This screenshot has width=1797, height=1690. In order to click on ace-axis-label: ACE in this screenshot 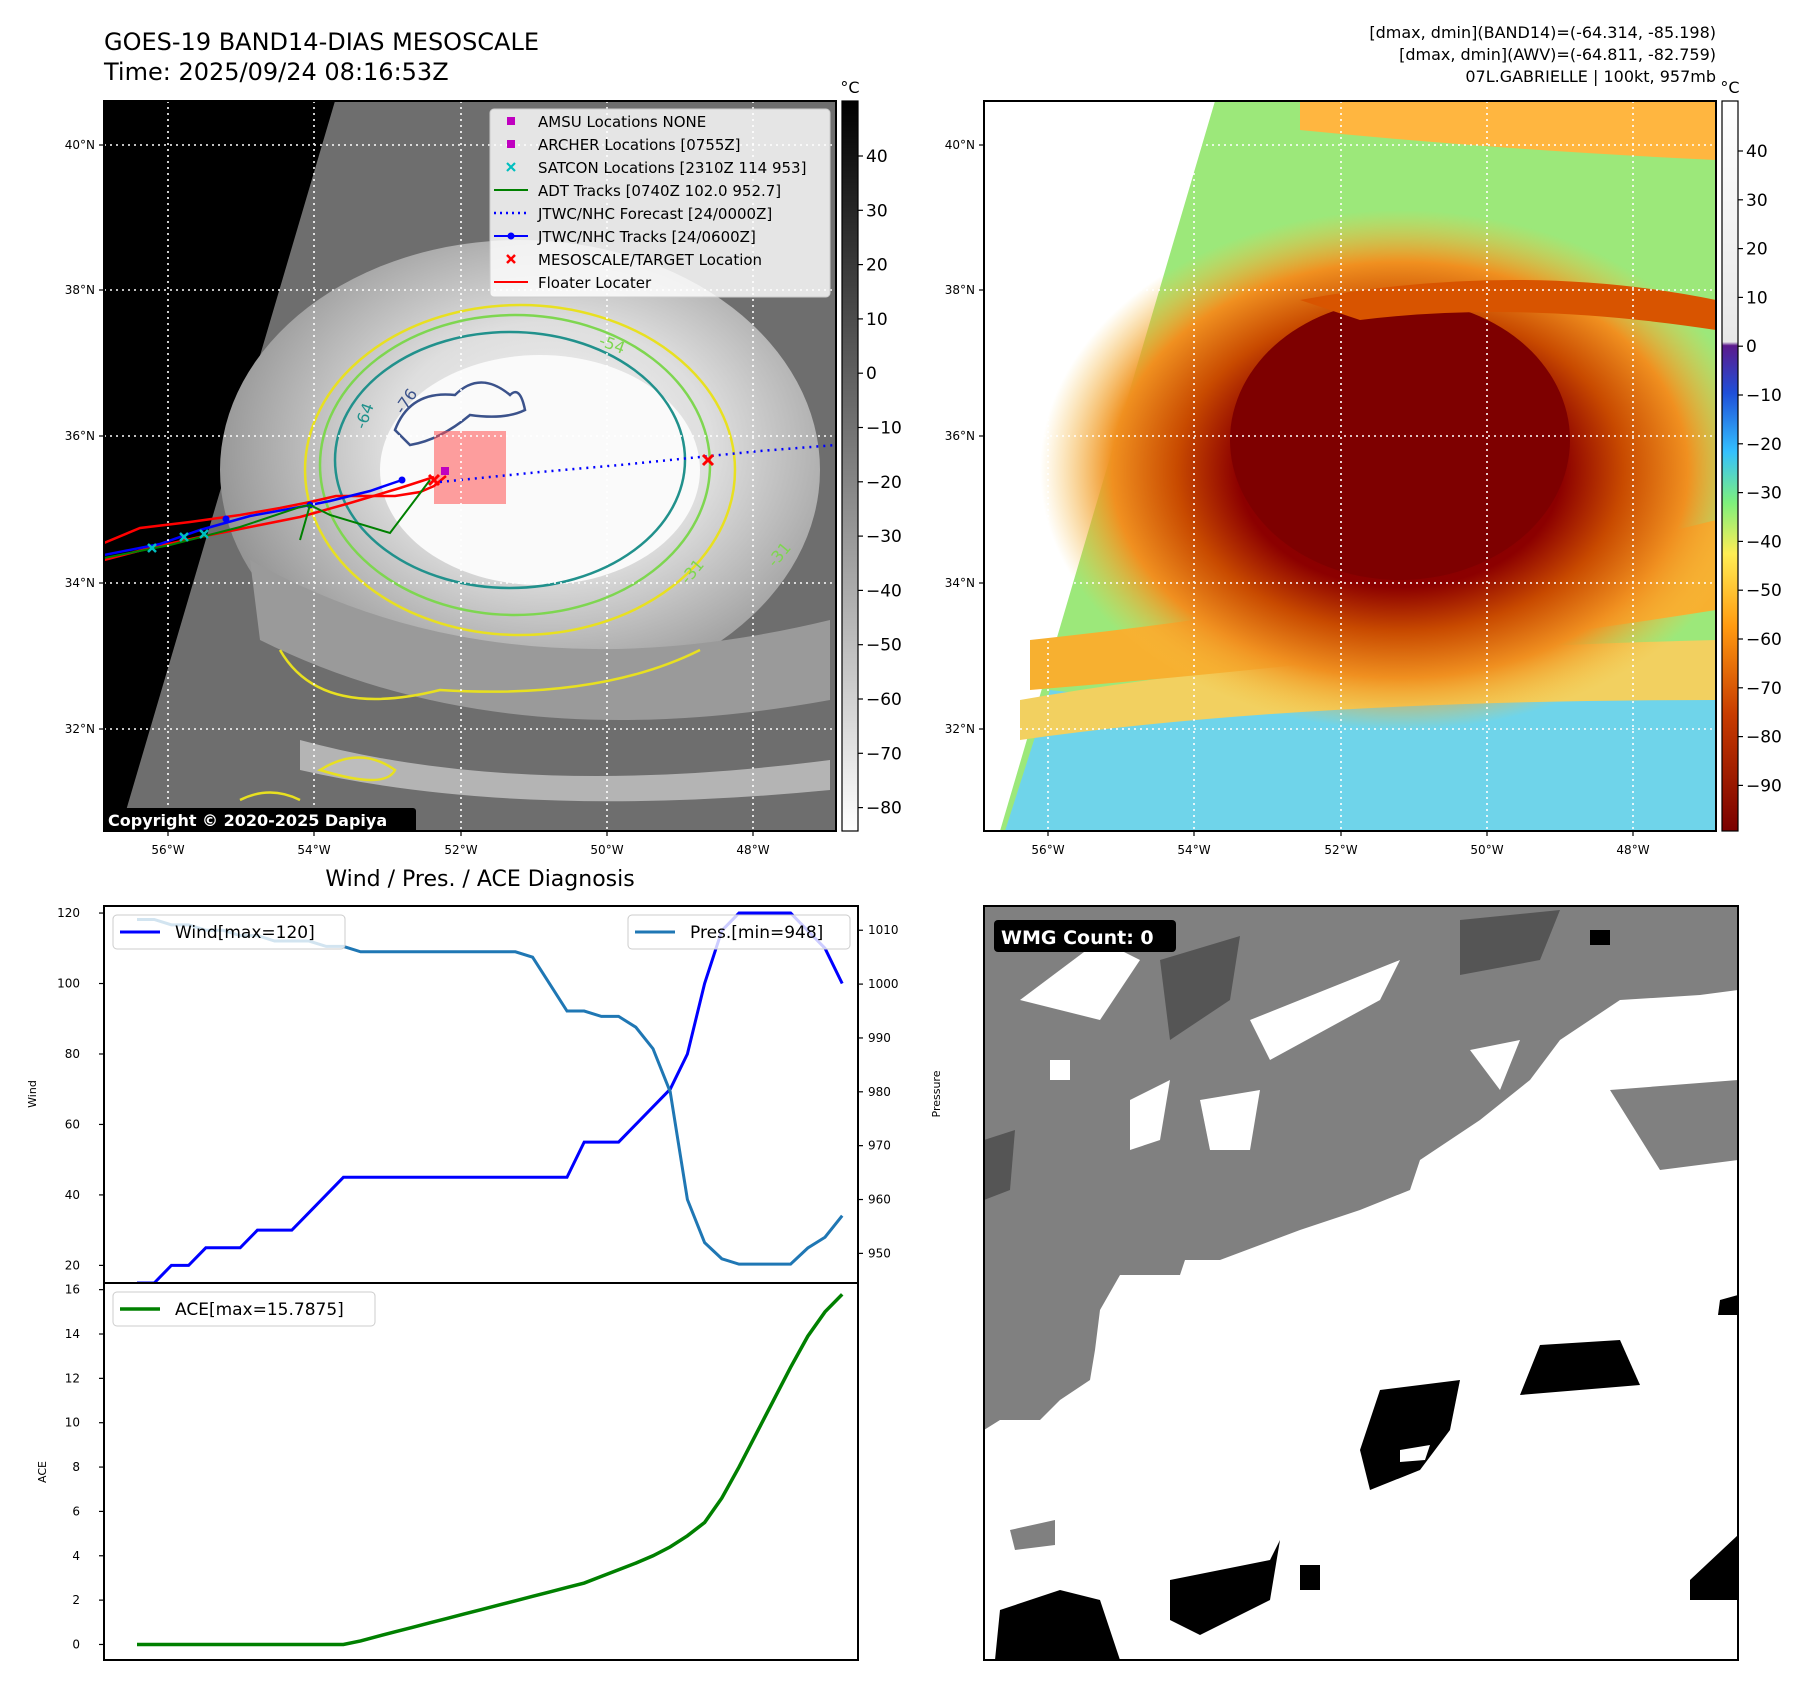, I will do `click(42, 1472)`.